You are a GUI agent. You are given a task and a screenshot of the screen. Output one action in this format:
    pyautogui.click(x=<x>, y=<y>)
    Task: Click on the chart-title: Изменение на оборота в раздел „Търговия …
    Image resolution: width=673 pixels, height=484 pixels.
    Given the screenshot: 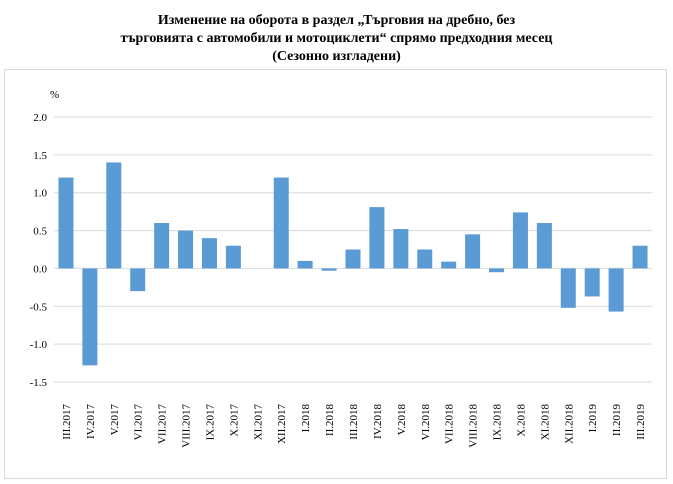 What is the action you would take?
    pyautogui.click(x=336, y=39)
    